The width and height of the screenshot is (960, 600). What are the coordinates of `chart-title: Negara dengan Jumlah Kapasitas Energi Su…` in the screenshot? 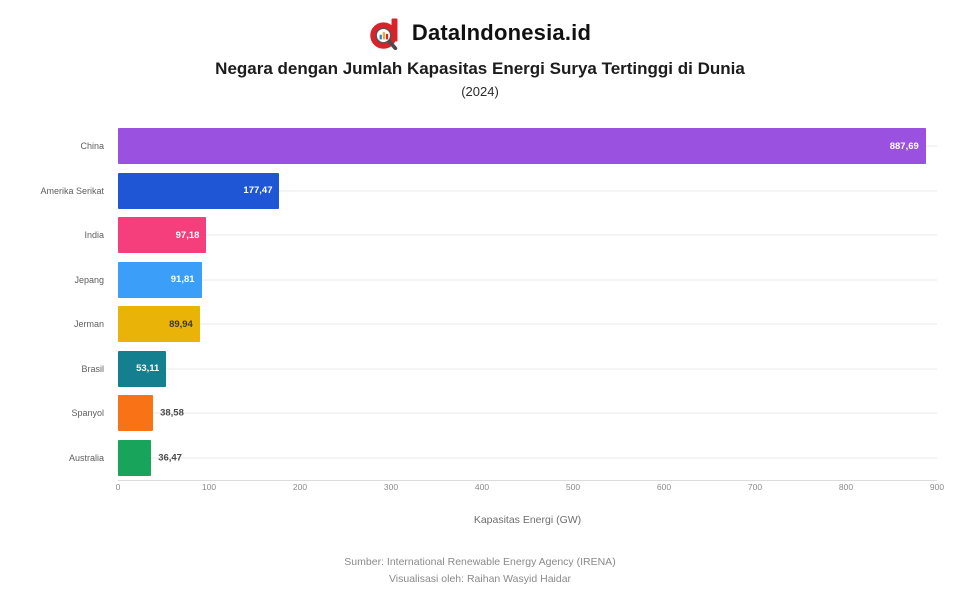 It's located at (480, 68).